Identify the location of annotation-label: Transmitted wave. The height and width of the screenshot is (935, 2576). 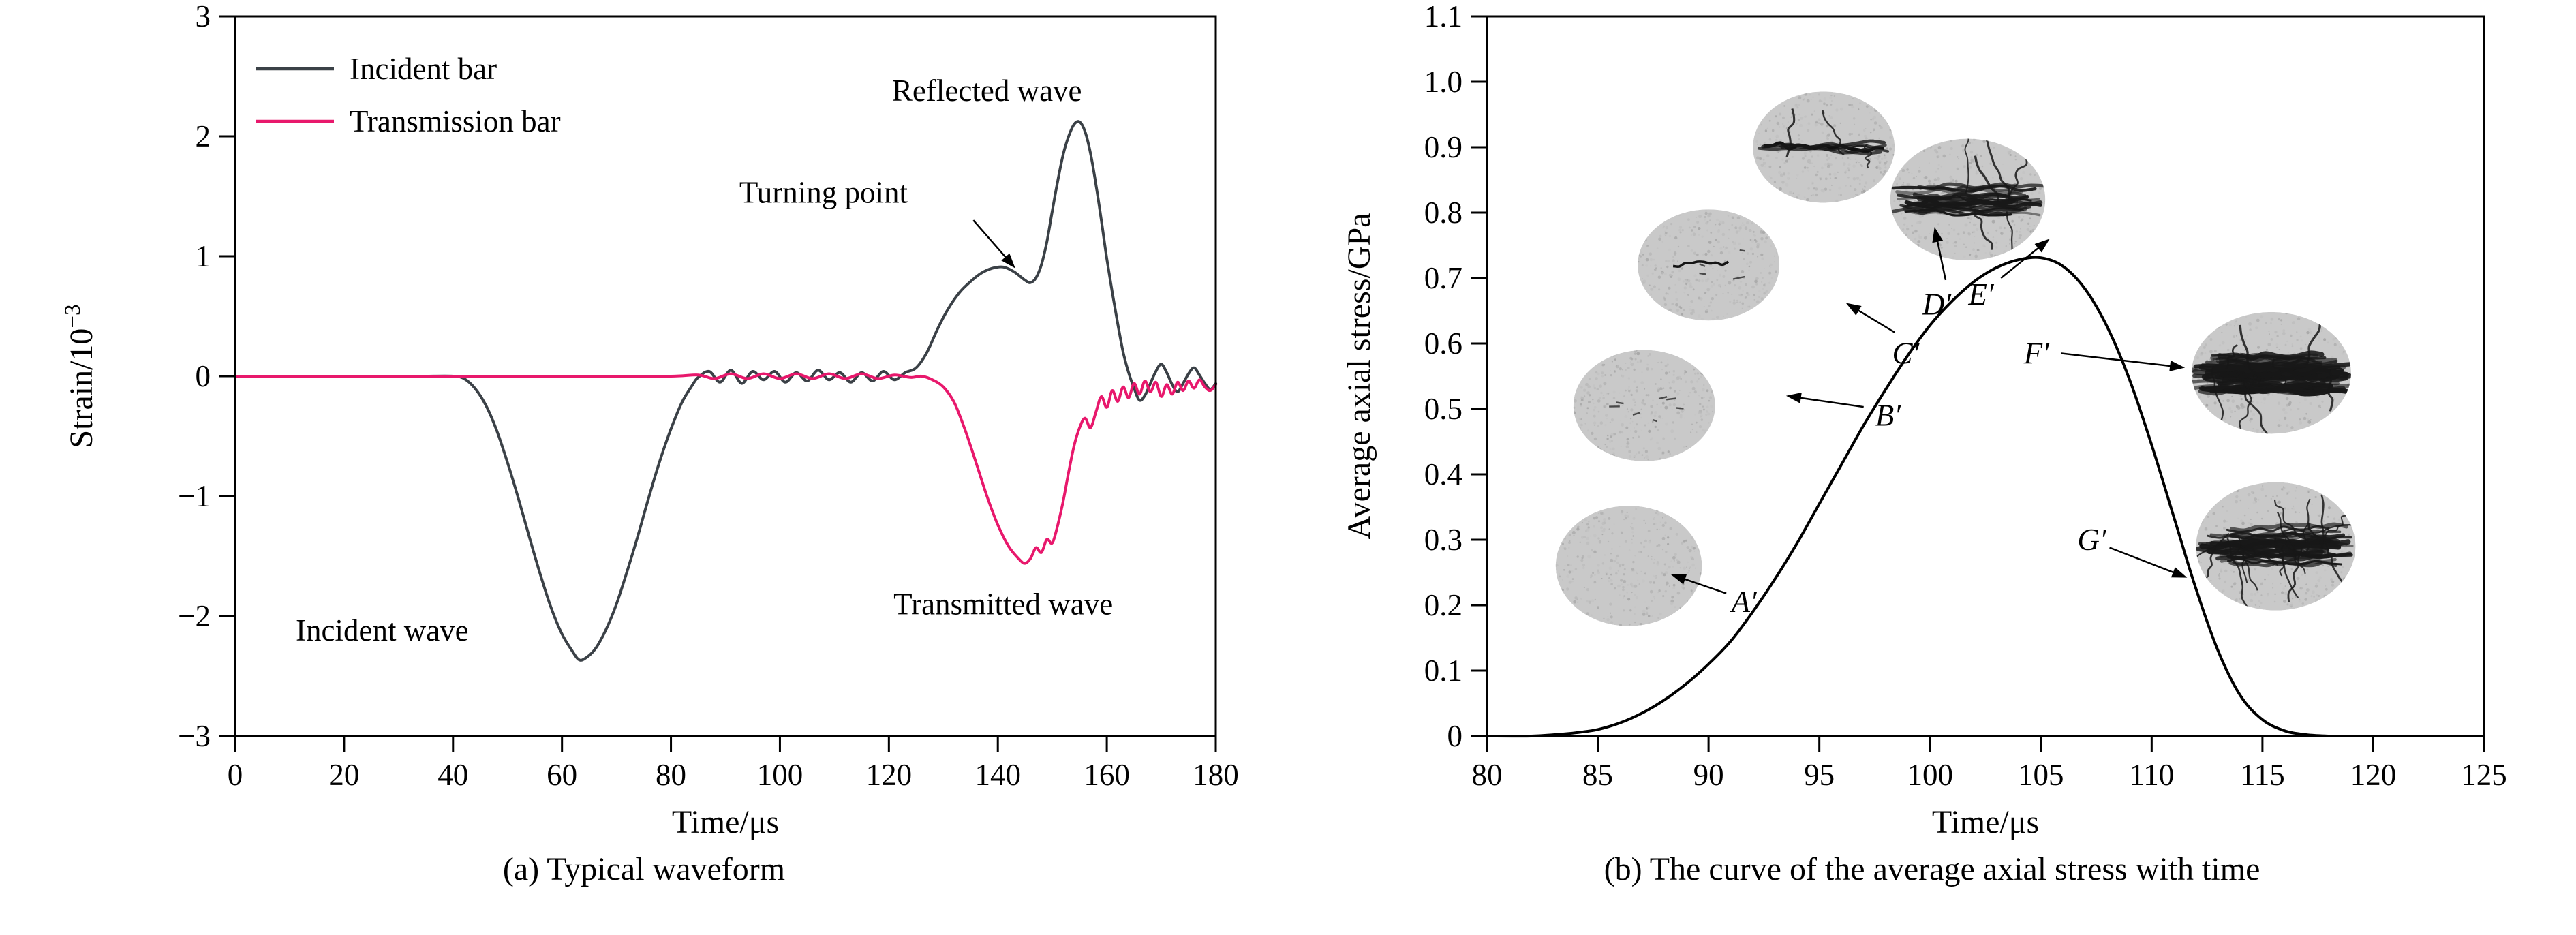
(1003, 604).